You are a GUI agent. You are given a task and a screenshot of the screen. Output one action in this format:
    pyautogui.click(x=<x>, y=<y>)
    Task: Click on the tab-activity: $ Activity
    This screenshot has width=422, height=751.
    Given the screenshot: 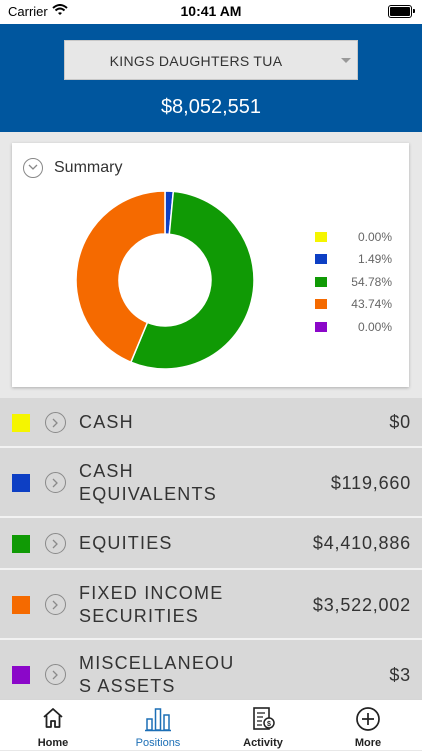 What is the action you would take?
    pyautogui.click(x=263, y=725)
    